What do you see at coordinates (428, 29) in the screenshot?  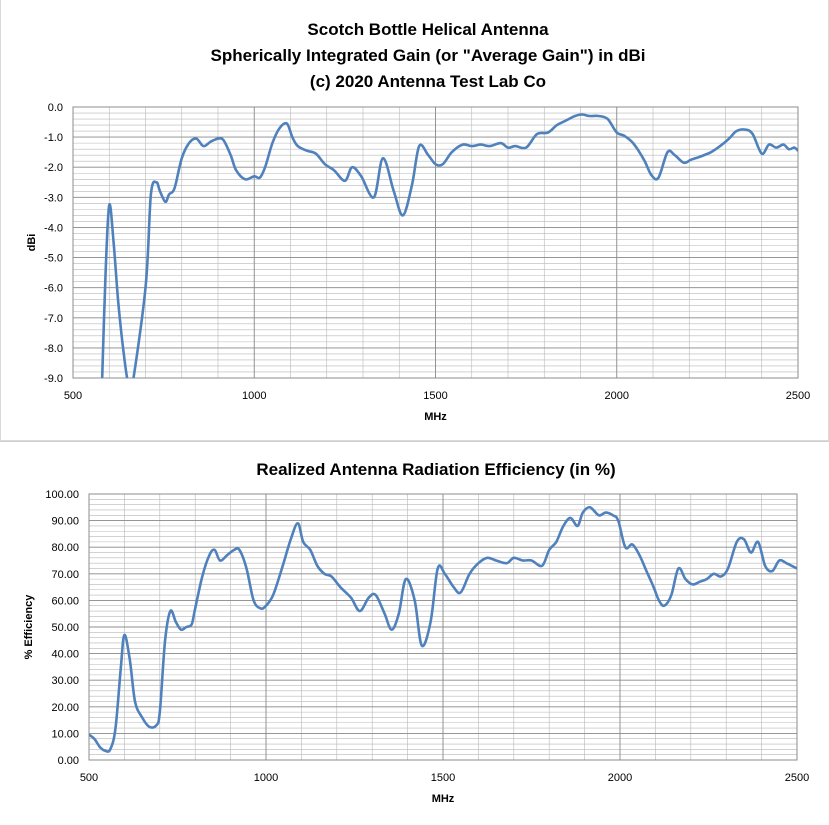 I see `gain-title-line-1: Scotch Bottle Helical Antenna` at bounding box center [428, 29].